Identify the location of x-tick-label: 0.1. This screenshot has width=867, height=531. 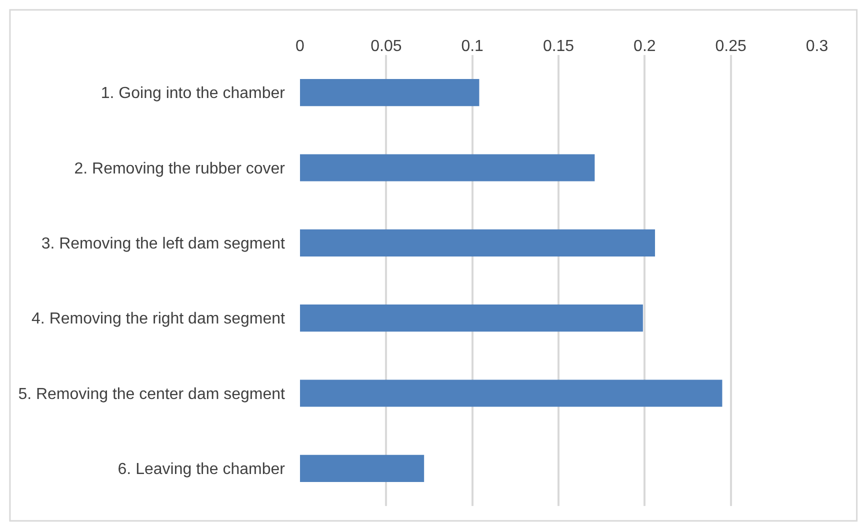
(472, 46).